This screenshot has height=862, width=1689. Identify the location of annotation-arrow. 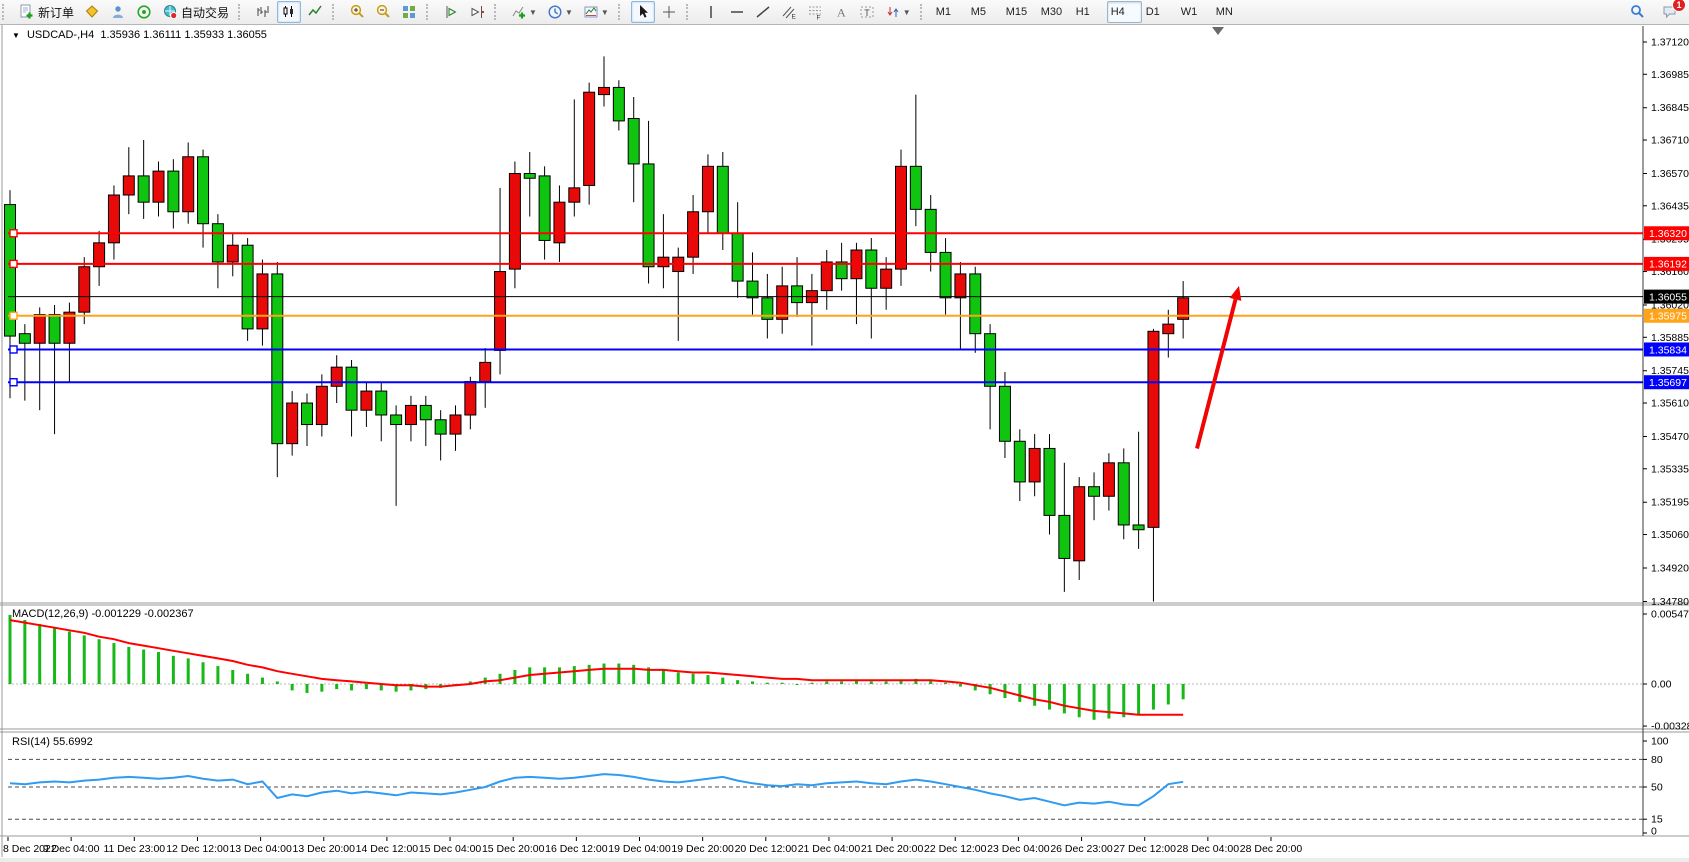
(1216, 373).